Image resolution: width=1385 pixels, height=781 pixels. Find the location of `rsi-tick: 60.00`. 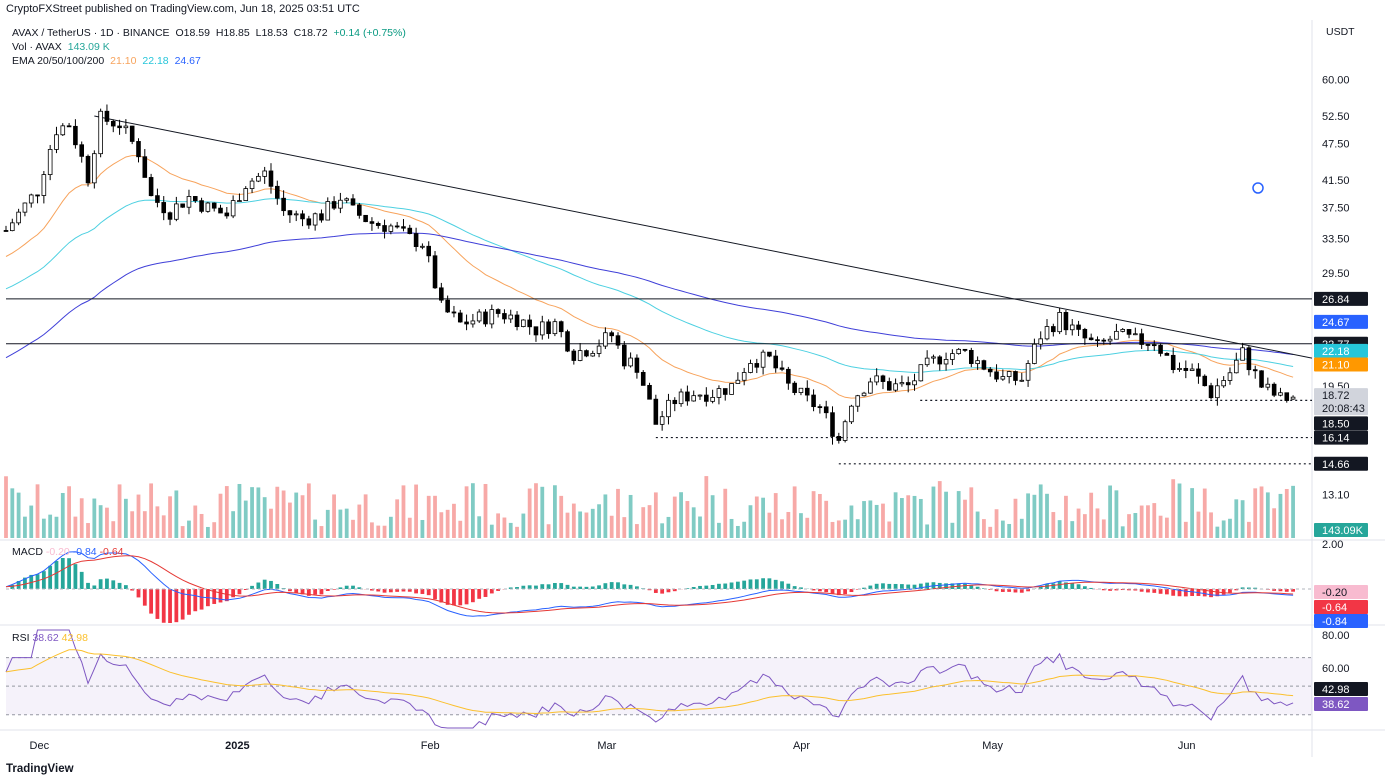

rsi-tick: 60.00 is located at coordinates (1336, 669).